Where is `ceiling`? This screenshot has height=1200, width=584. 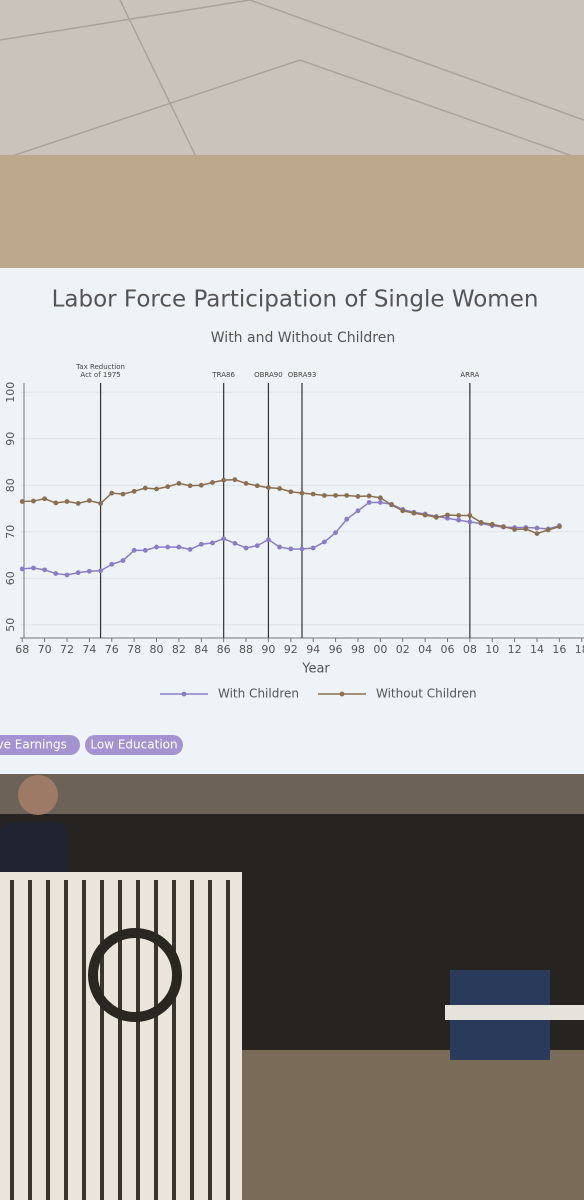 ceiling is located at coordinates (292, 82).